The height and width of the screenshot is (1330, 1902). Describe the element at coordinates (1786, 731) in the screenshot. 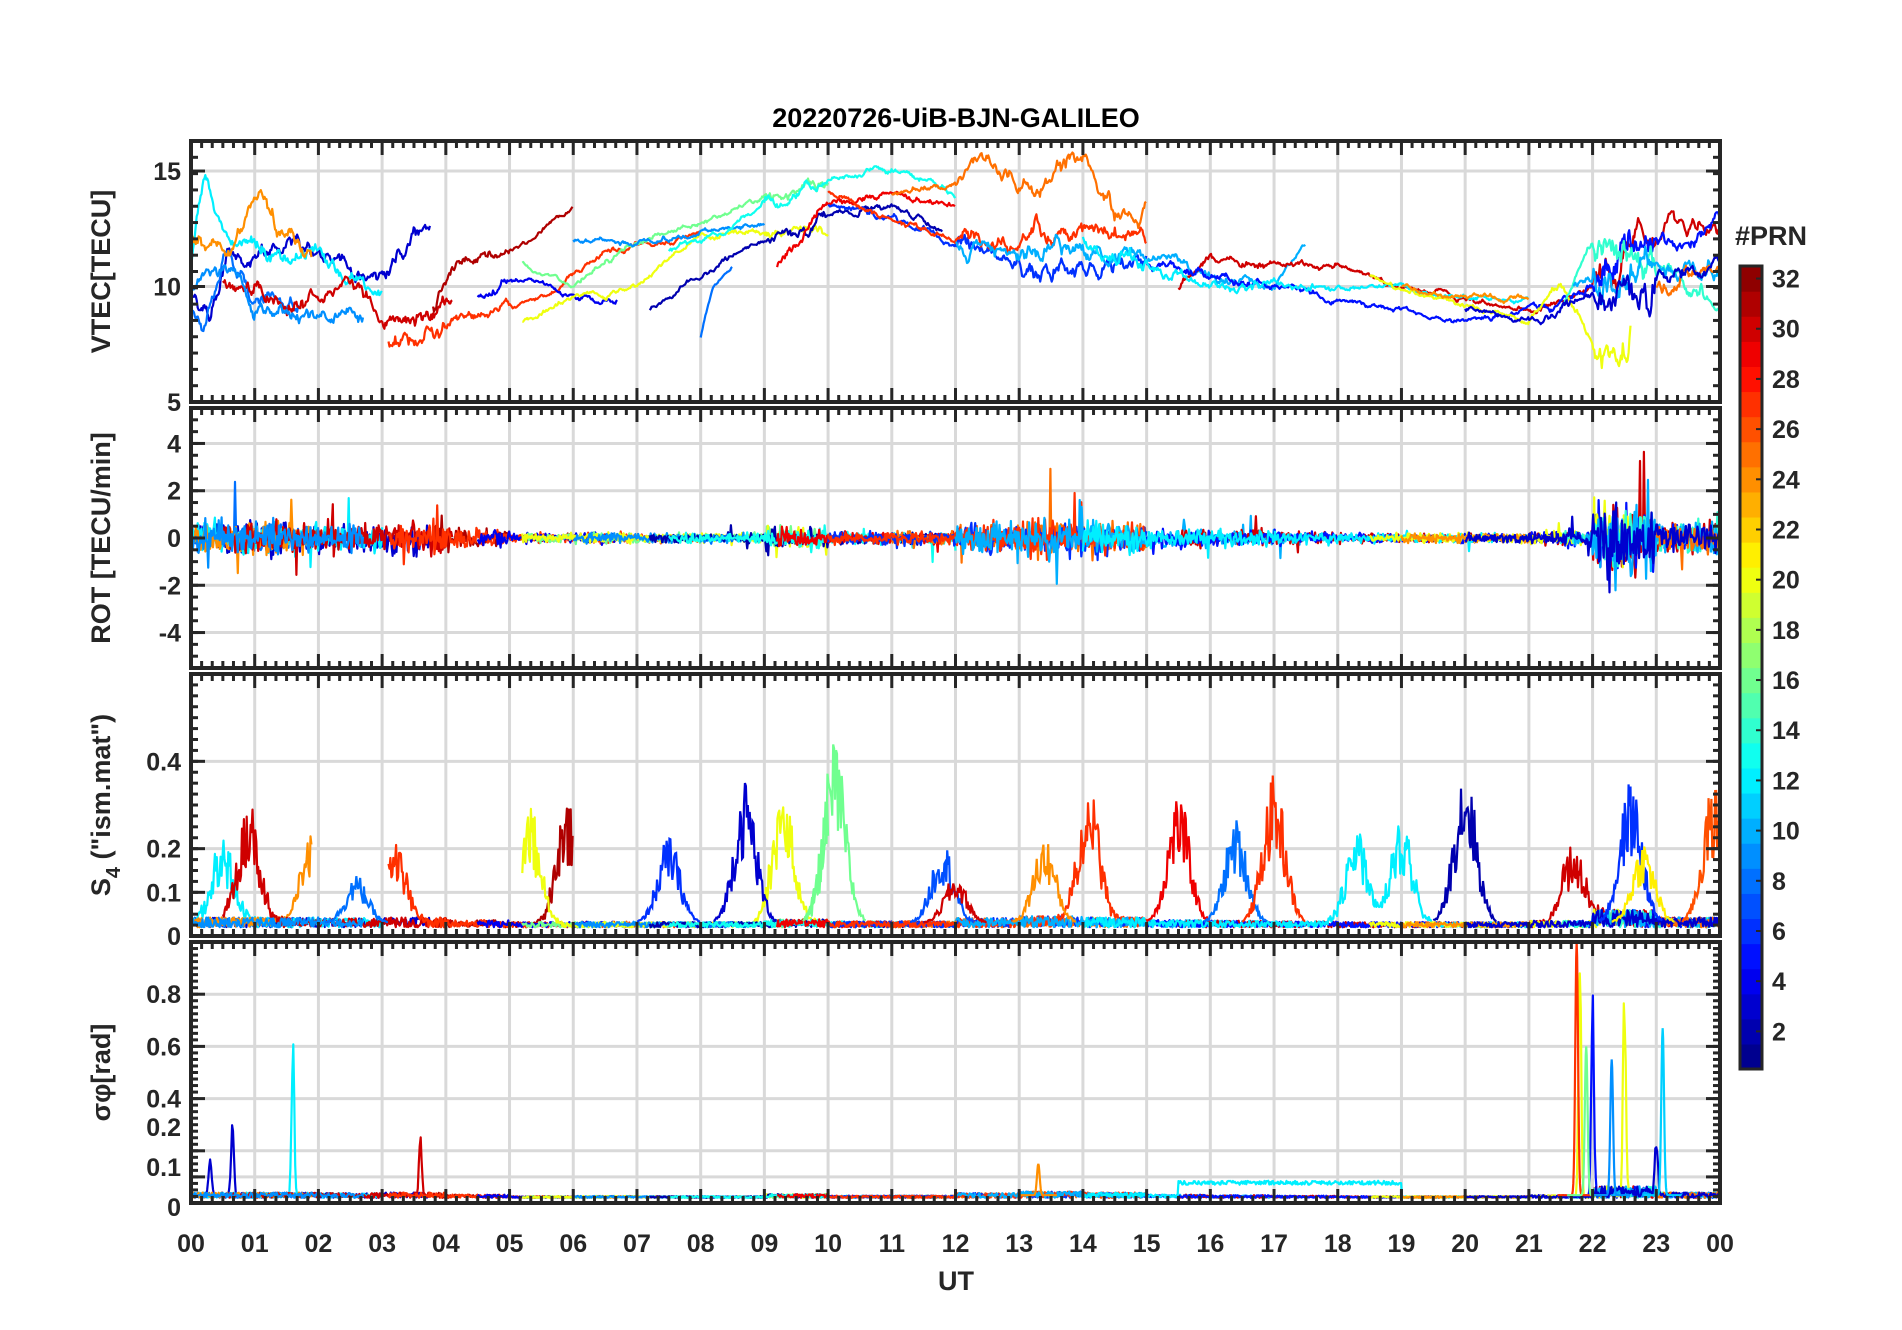

I see `colorbar-tick-label: 14` at that location.